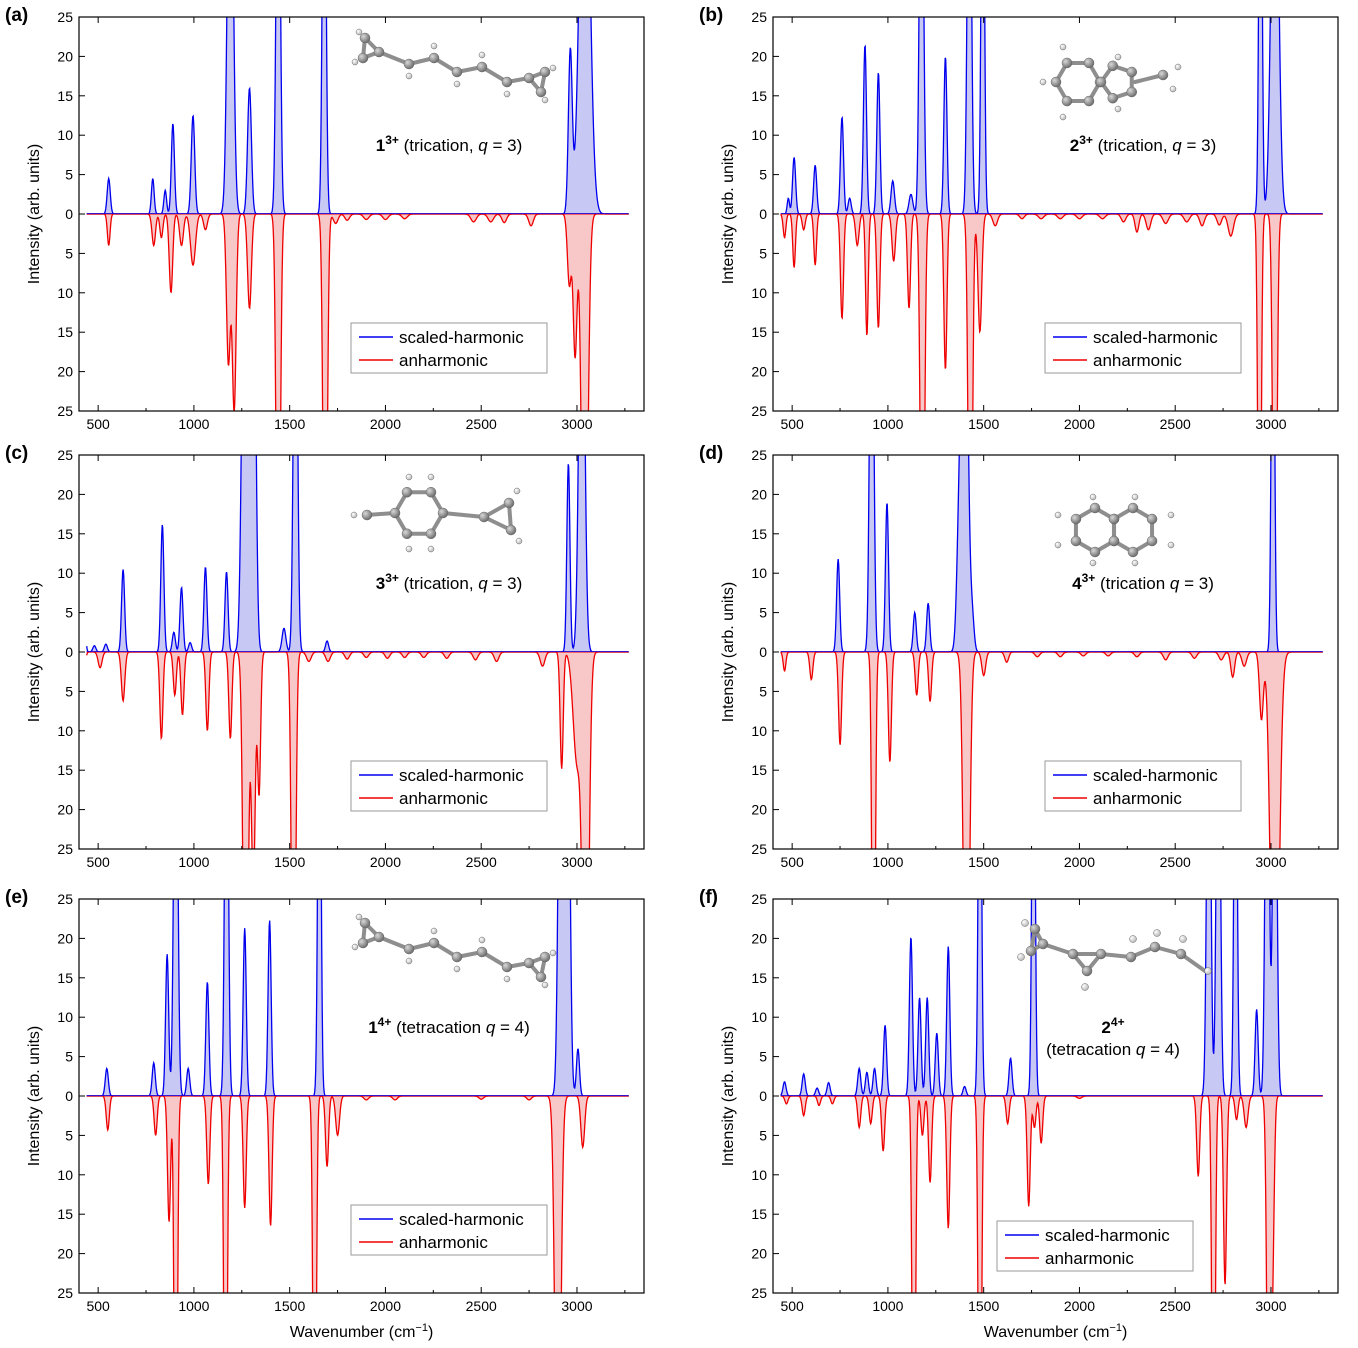 This screenshot has height=1348, width=1358. Describe the element at coordinates (34, 652) in the screenshot. I see `y-axis-title: Intensity (arb. units)` at that location.